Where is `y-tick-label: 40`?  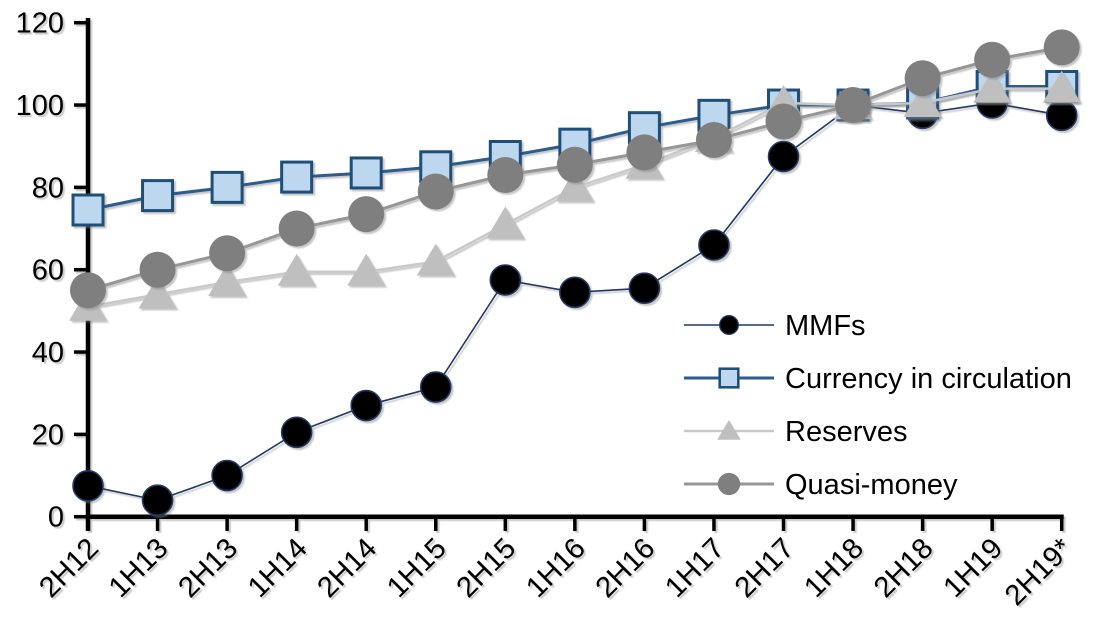 y-tick-label: 40 is located at coordinates (48, 353).